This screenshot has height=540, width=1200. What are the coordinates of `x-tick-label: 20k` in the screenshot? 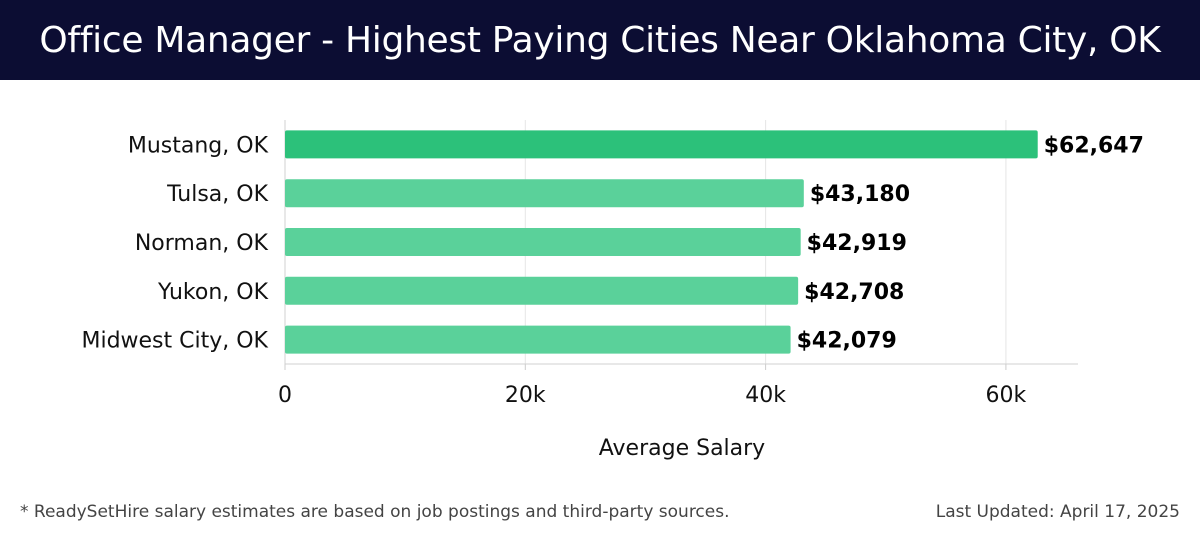 It's located at (525, 395).